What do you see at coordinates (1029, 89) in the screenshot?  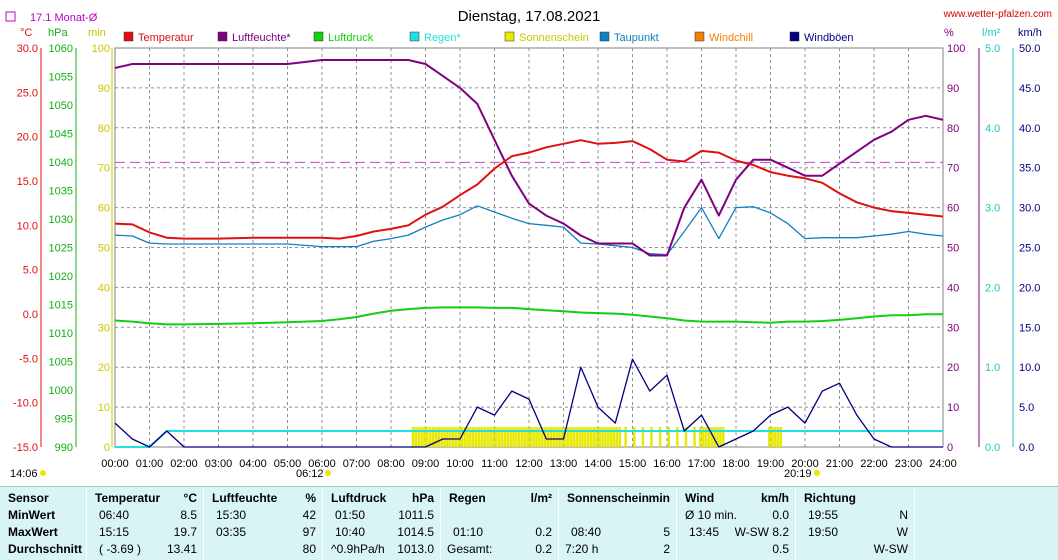 I see `wind-tick-label: 45.0` at bounding box center [1029, 89].